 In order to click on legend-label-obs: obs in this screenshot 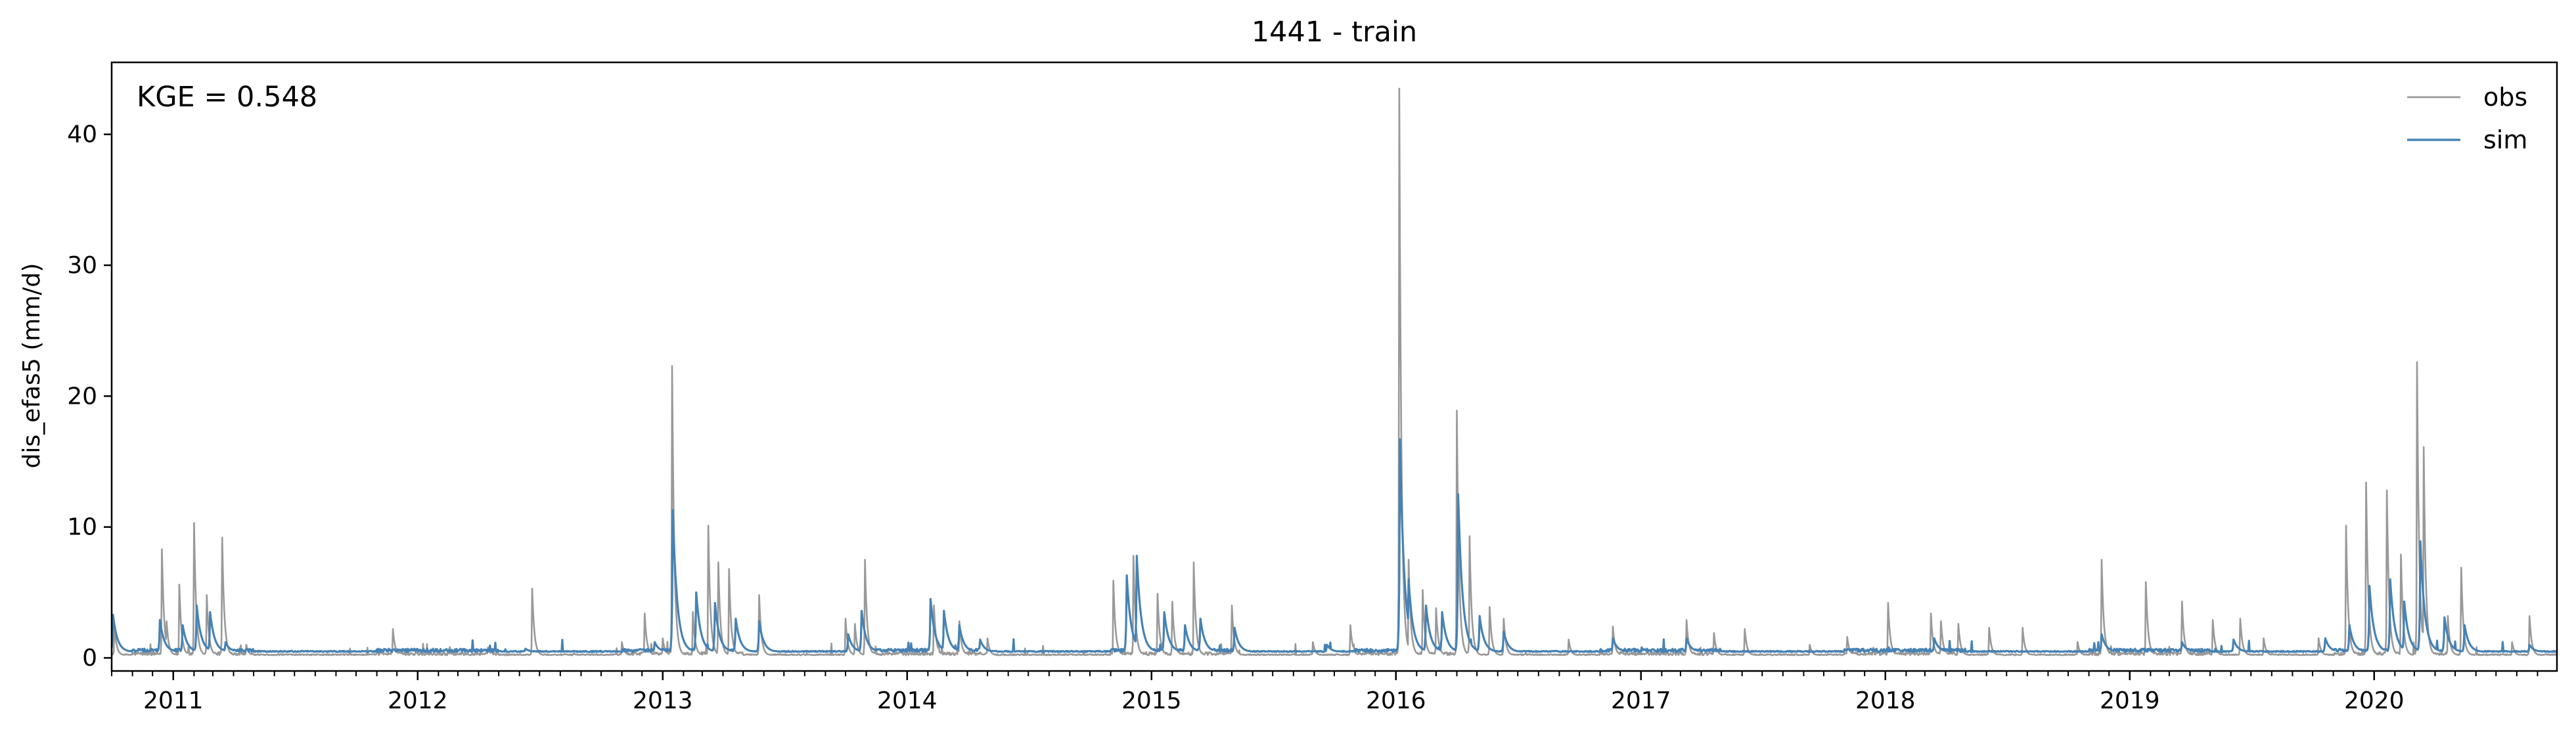, I will do `click(2505, 97)`.